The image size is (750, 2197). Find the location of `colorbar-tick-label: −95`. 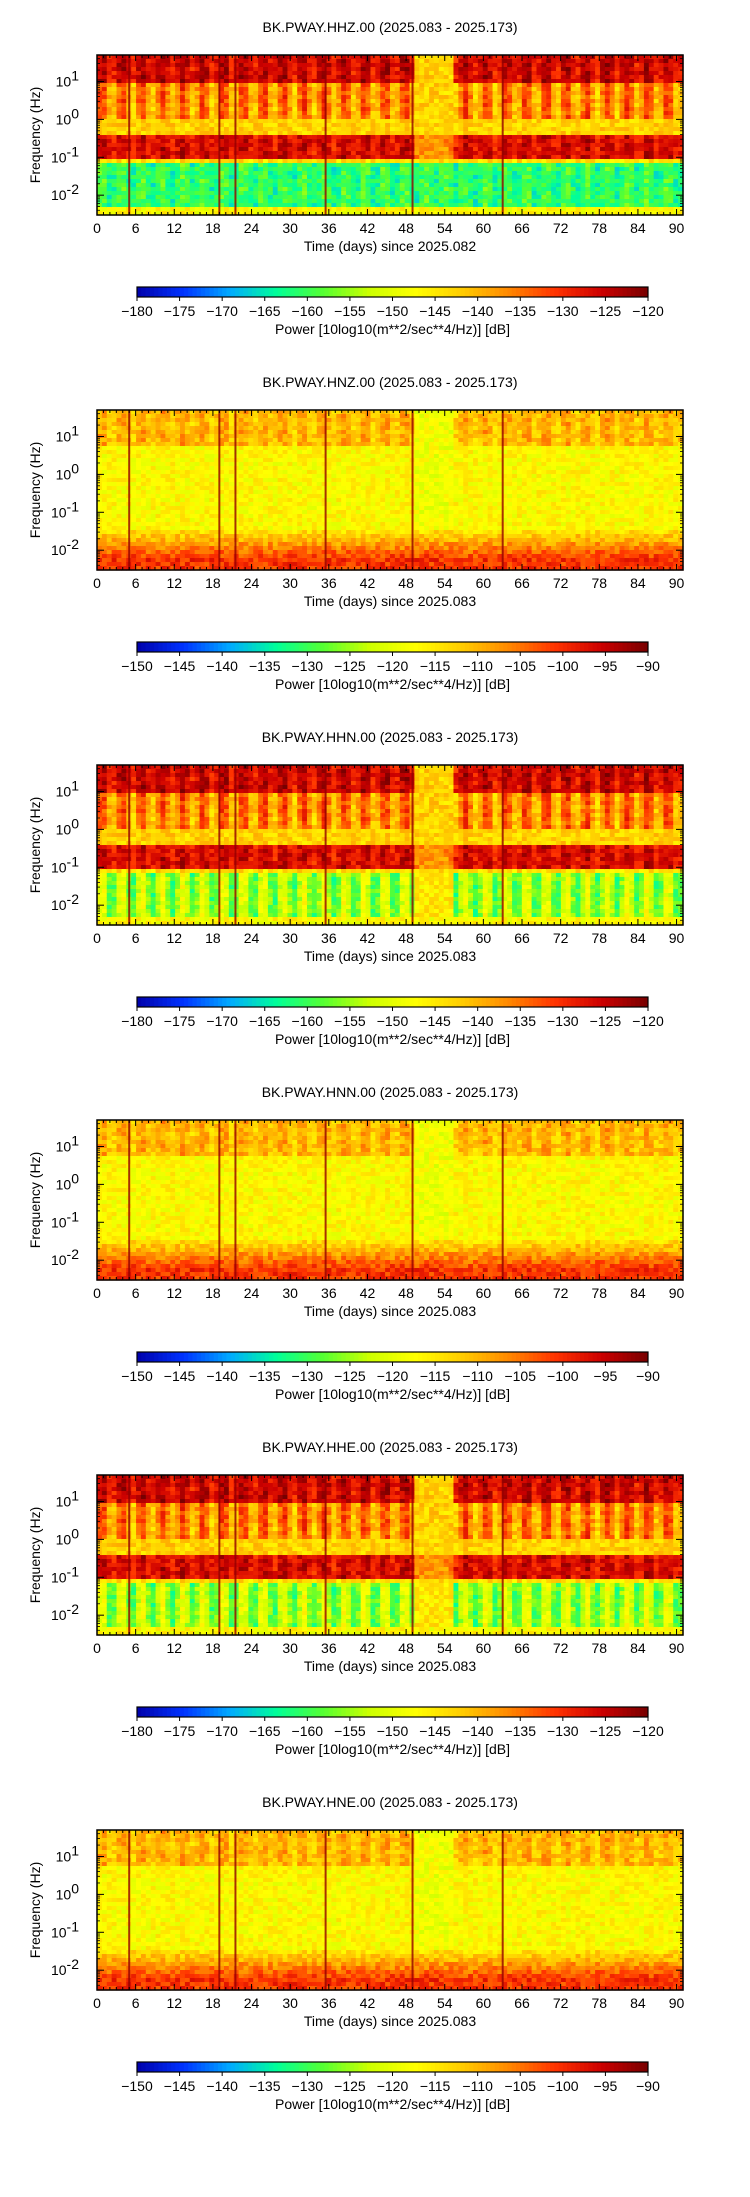

colorbar-tick-label: −95 is located at coordinates (606, 2086).